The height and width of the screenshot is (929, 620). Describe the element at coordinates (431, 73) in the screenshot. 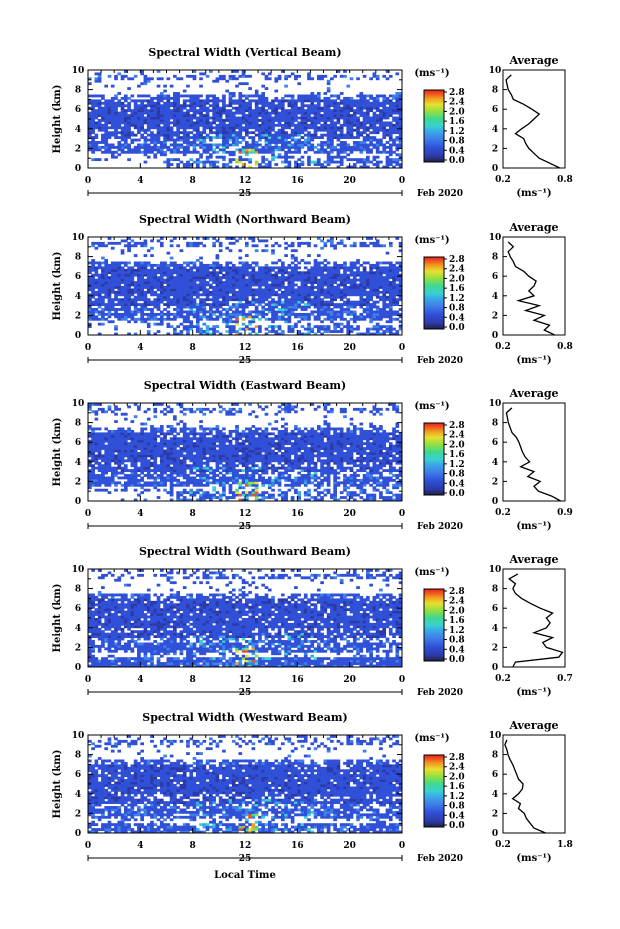

I see `colorbar-unit-label: (ms⁻¹)` at that location.